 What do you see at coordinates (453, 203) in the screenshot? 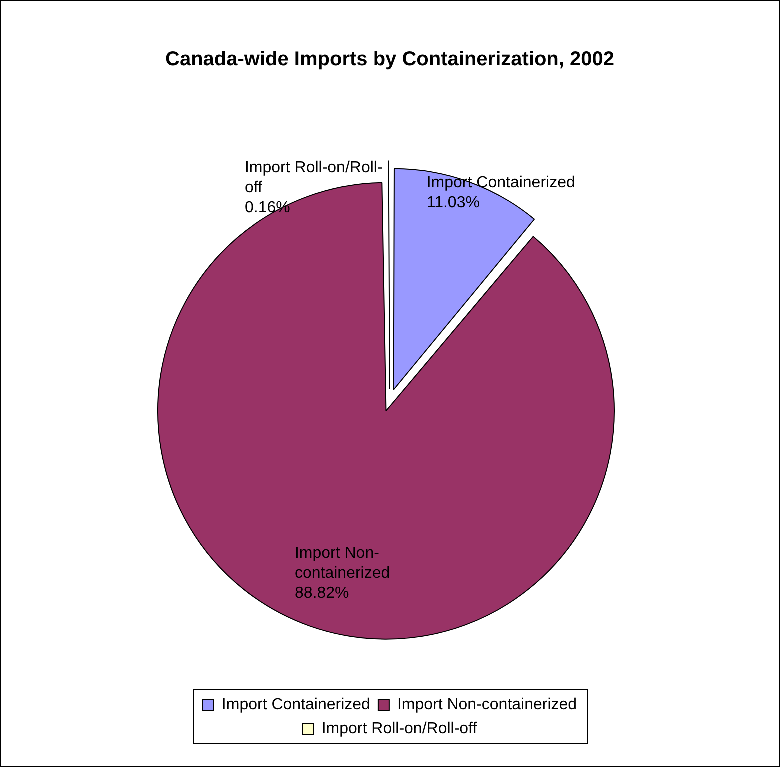
I see `data-label: 11.03%` at bounding box center [453, 203].